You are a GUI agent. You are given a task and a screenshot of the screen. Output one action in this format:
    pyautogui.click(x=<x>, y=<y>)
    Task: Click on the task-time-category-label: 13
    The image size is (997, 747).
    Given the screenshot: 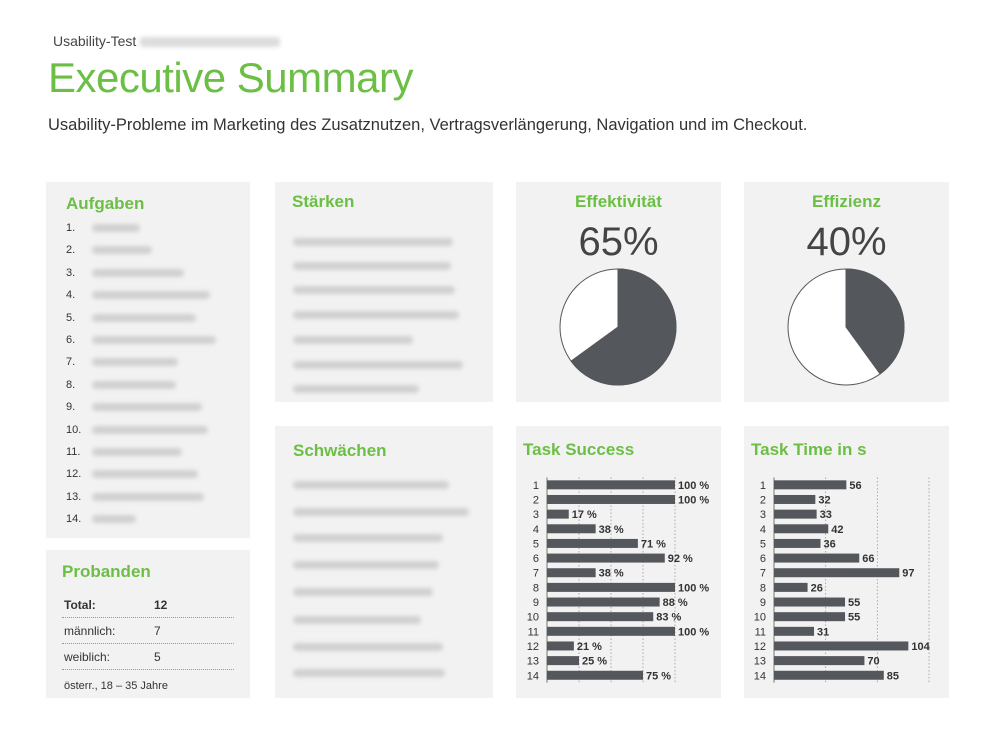 What is the action you would take?
    pyautogui.click(x=760, y=662)
    